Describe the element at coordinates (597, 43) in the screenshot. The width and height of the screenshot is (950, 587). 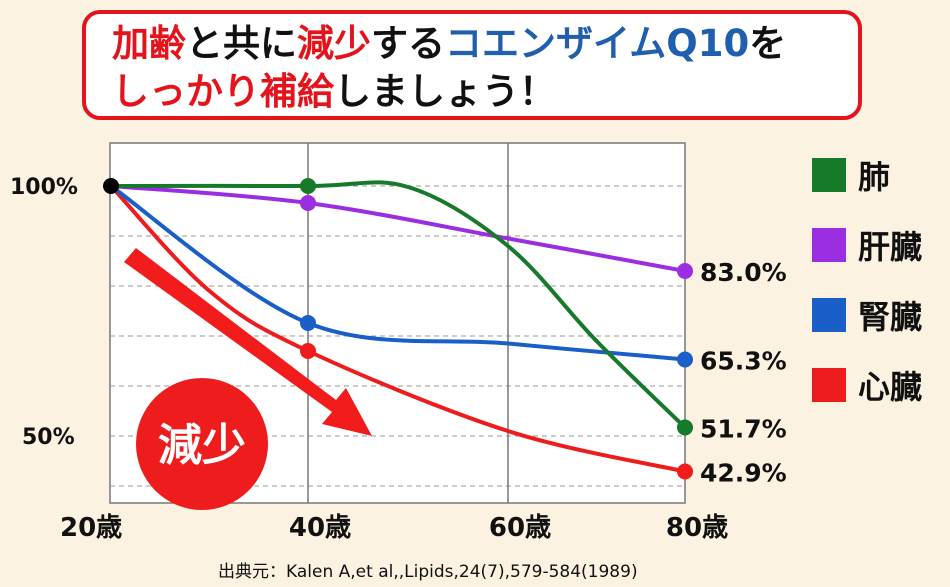
I see `title-segment: コエンザイムQ10` at that location.